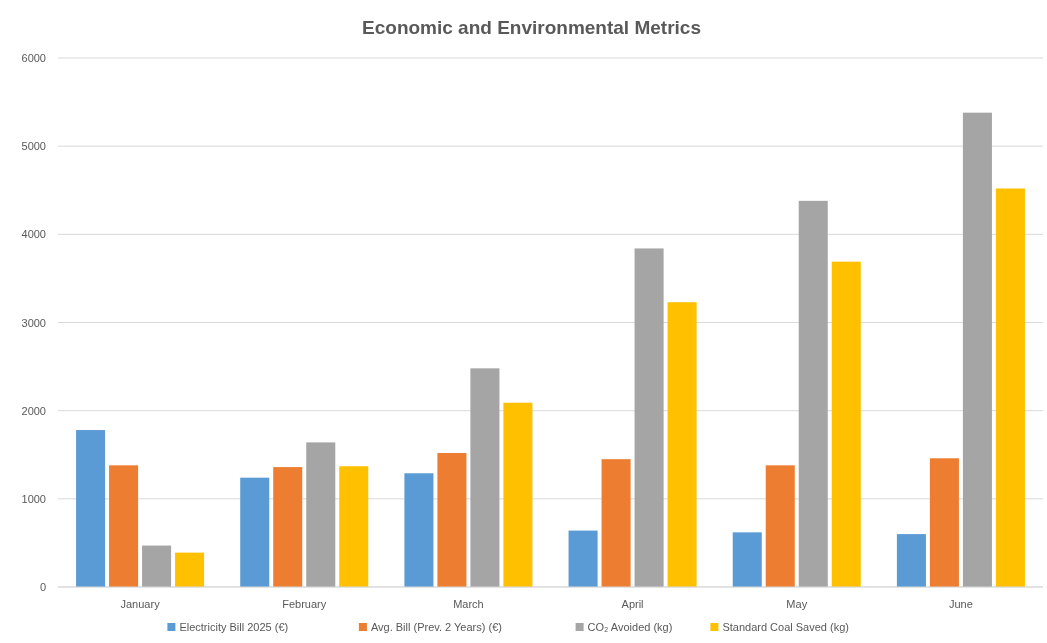  I want to click on x-tick-label: March, so click(468, 604).